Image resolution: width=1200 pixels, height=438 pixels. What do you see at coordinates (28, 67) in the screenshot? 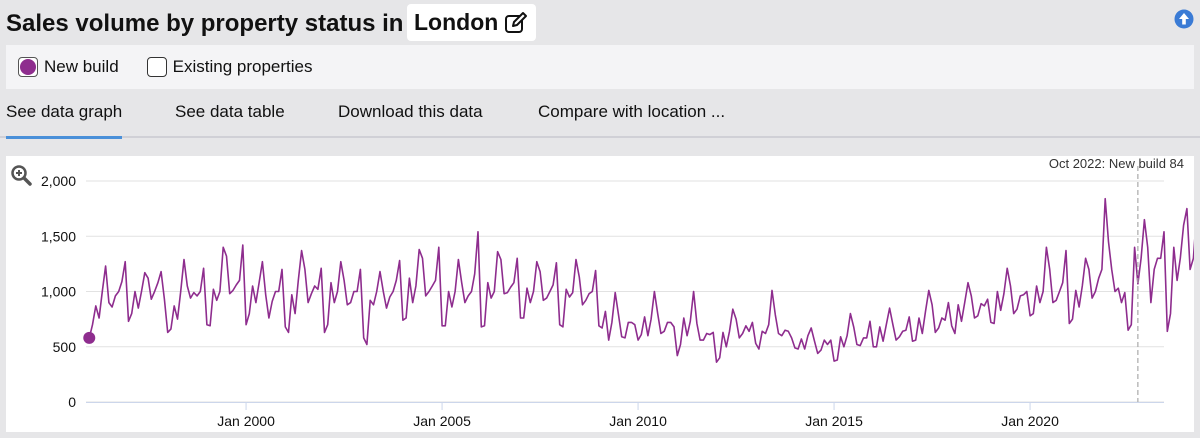
I see `checkbox-checked-icon` at bounding box center [28, 67].